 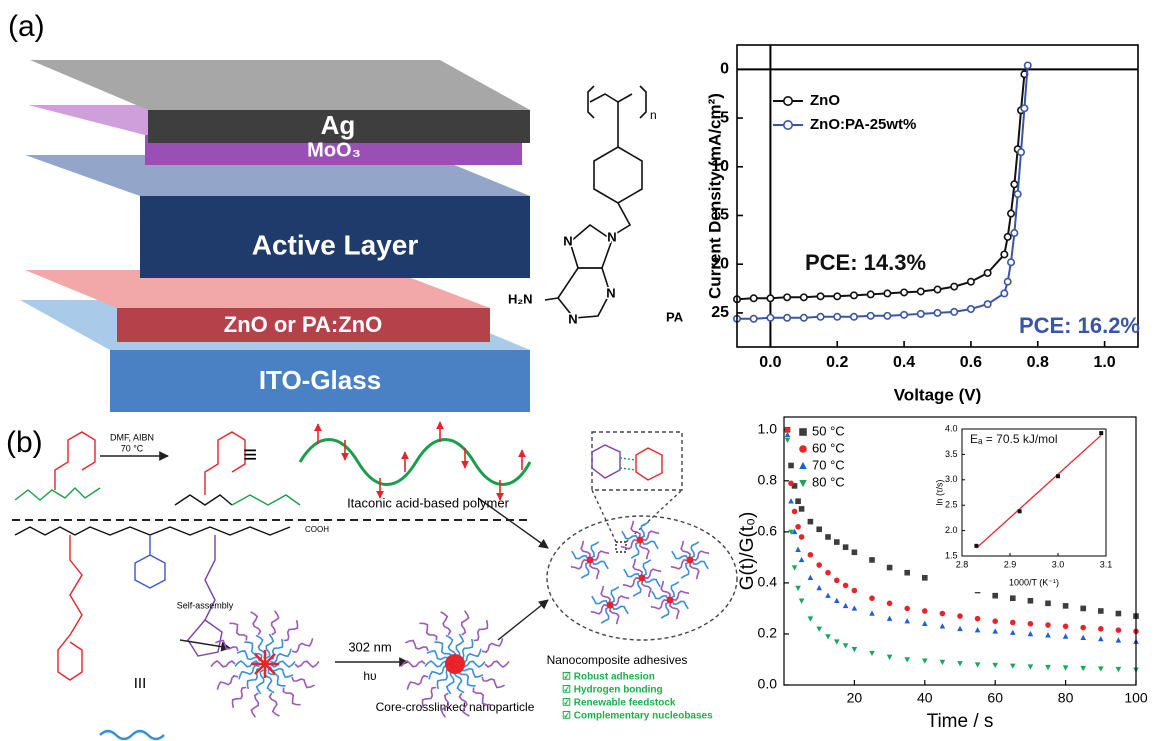 What do you see at coordinates (523, 620) in the screenshot?
I see `arrow` at bounding box center [523, 620].